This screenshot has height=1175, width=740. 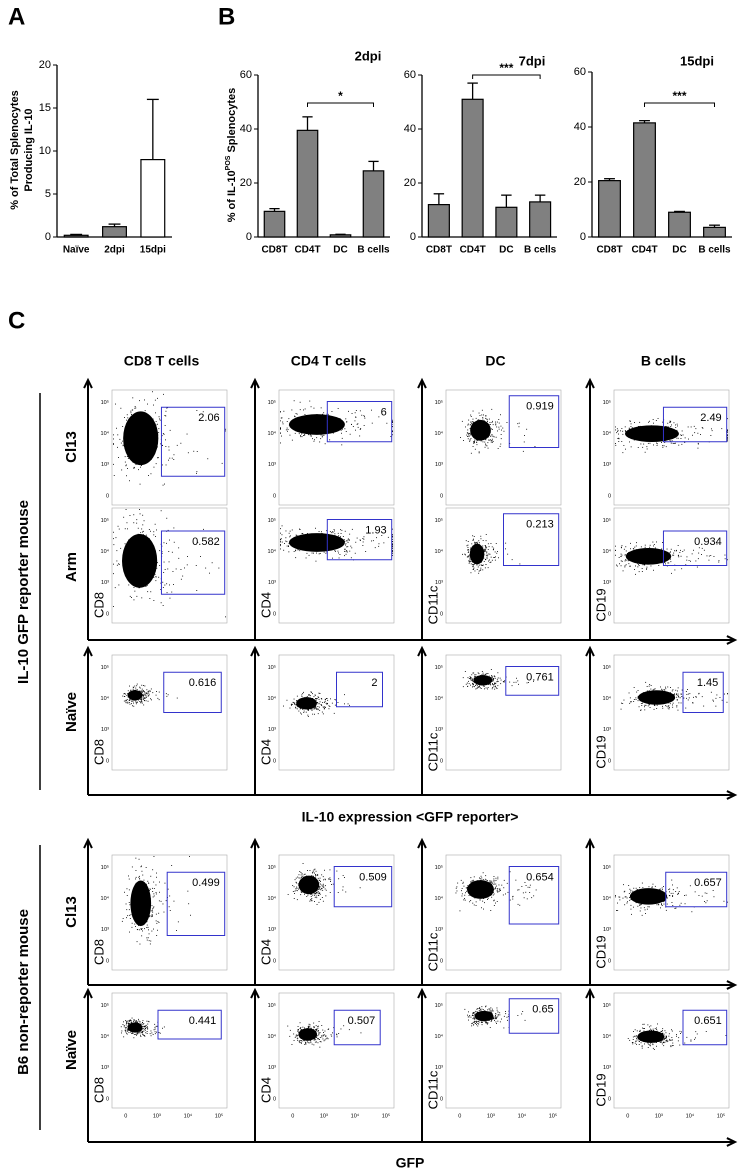 What do you see at coordinates (88, 383) in the screenshot?
I see `arrow-head` at bounding box center [88, 383].